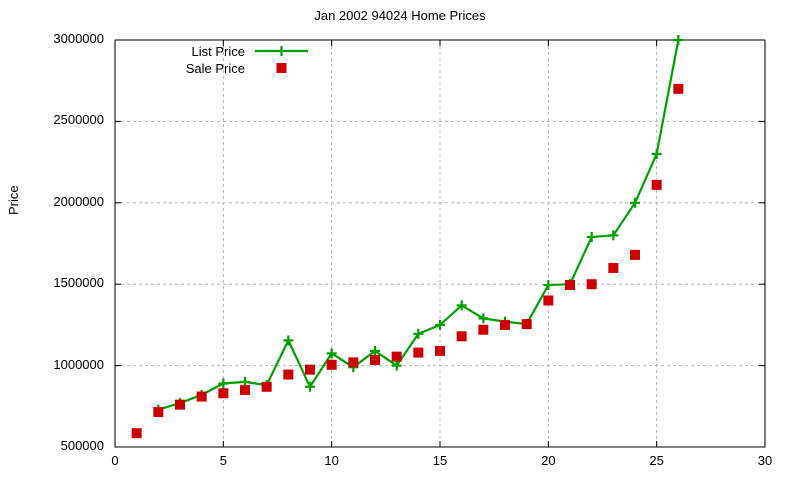 This screenshot has height=480, width=800. Describe the element at coordinates (115, 460) in the screenshot. I see `x-tick-label: 0` at that location.